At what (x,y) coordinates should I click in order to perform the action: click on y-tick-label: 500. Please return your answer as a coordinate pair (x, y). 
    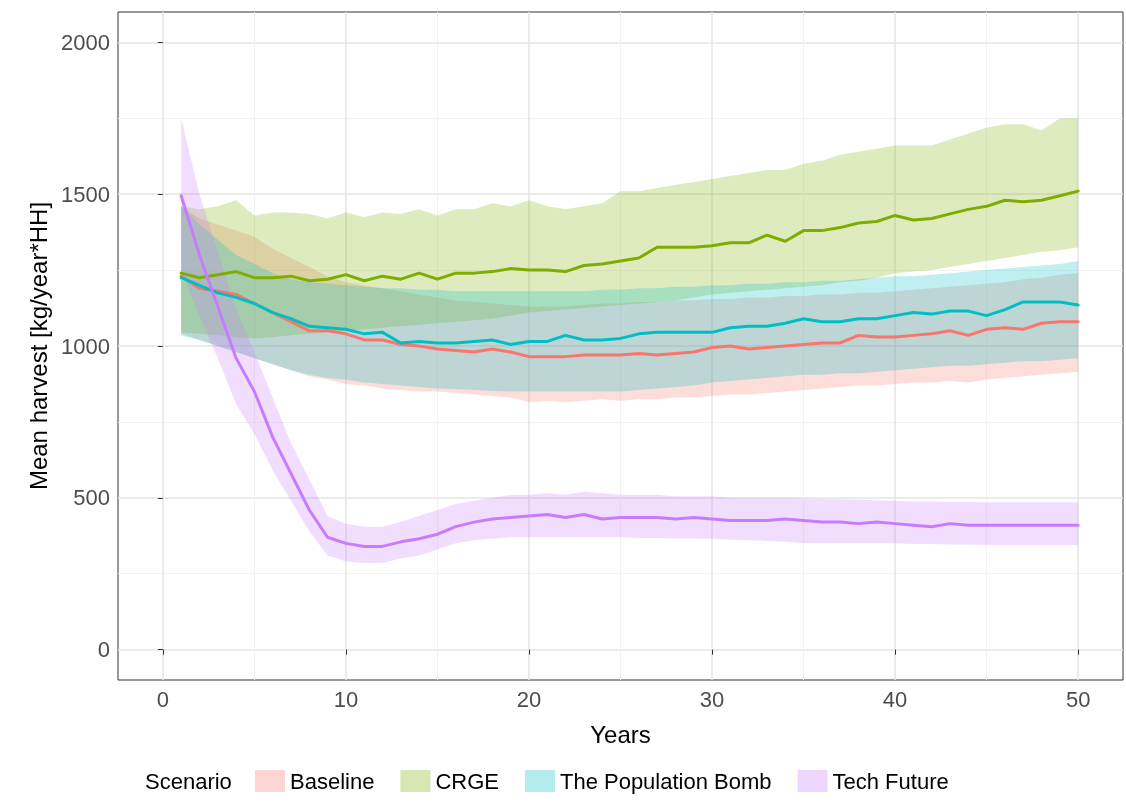
    Looking at the image, I should click on (91, 498).